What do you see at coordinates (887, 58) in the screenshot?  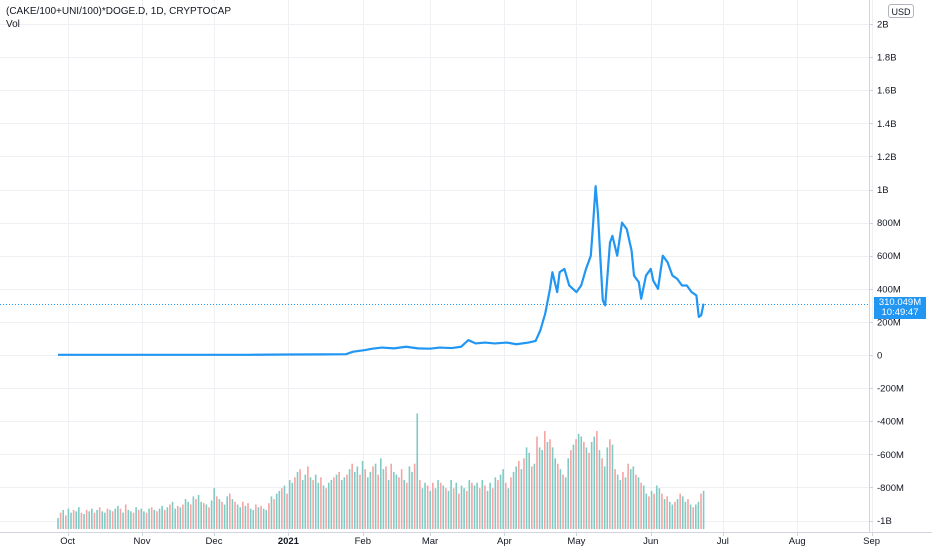 I see `price-axis-tick-label: 1.8B` at bounding box center [887, 58].